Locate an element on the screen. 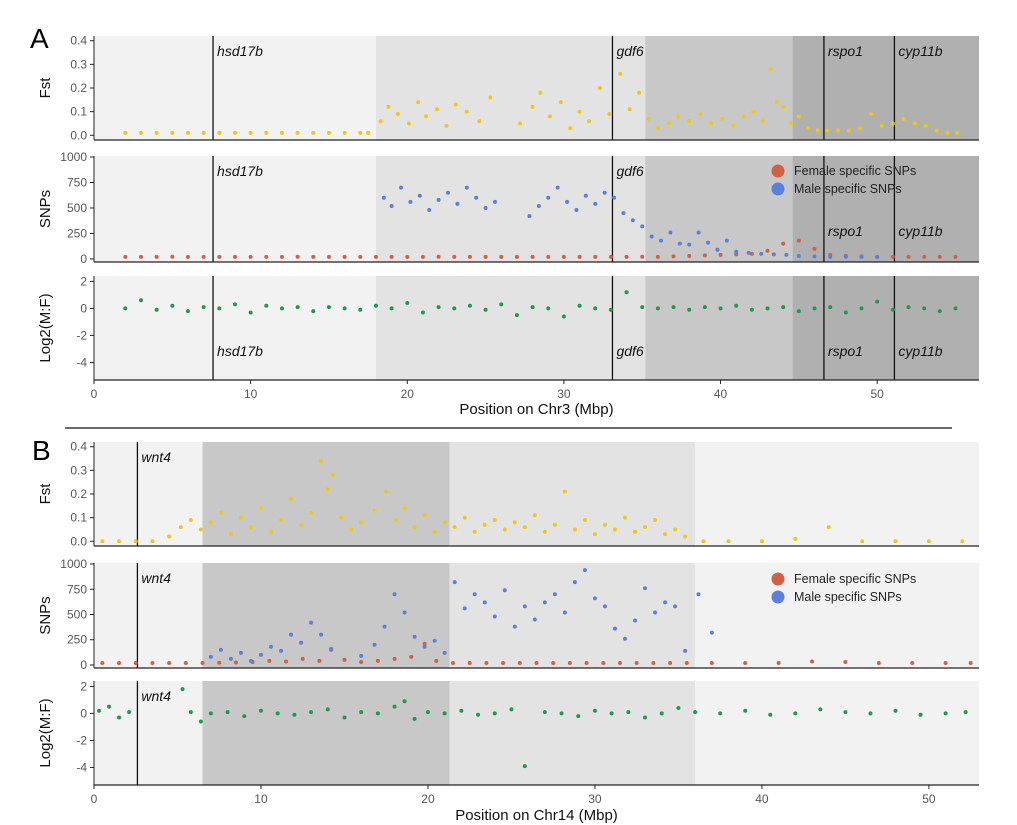  gene-label: rspo1 is located at coordinates (845, 231).